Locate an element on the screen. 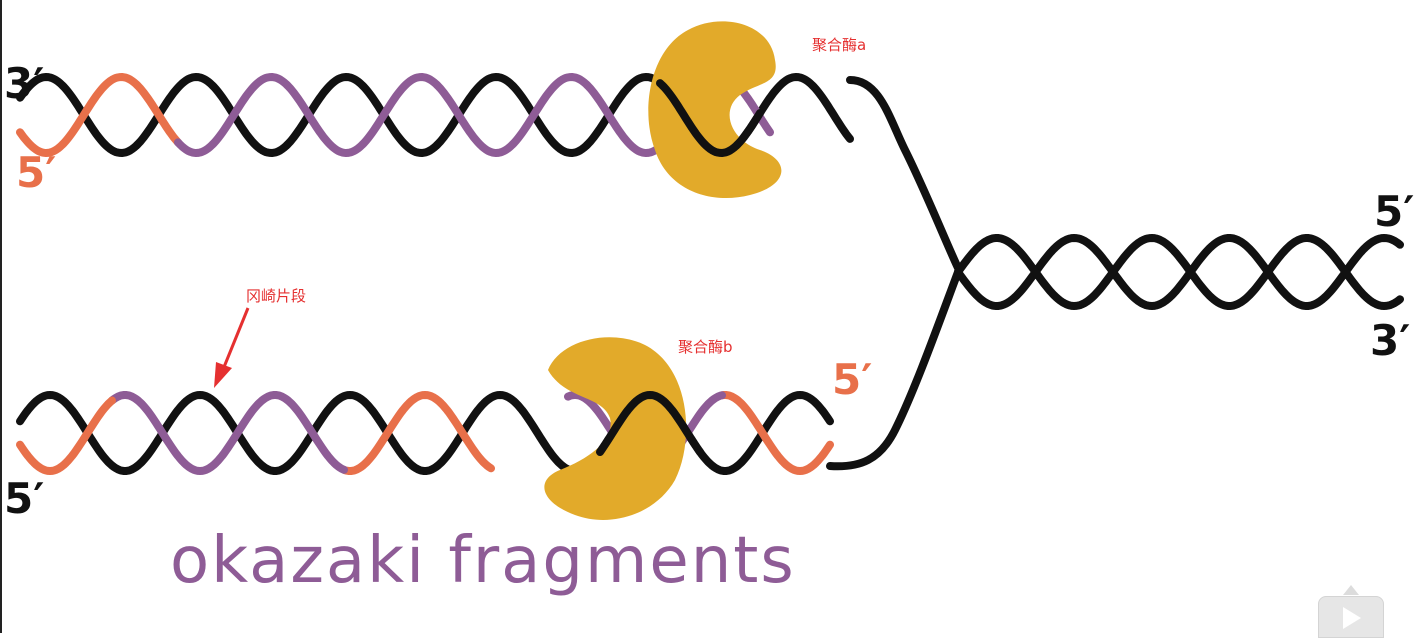  frame-left-border is located at coordinates (1, 316).